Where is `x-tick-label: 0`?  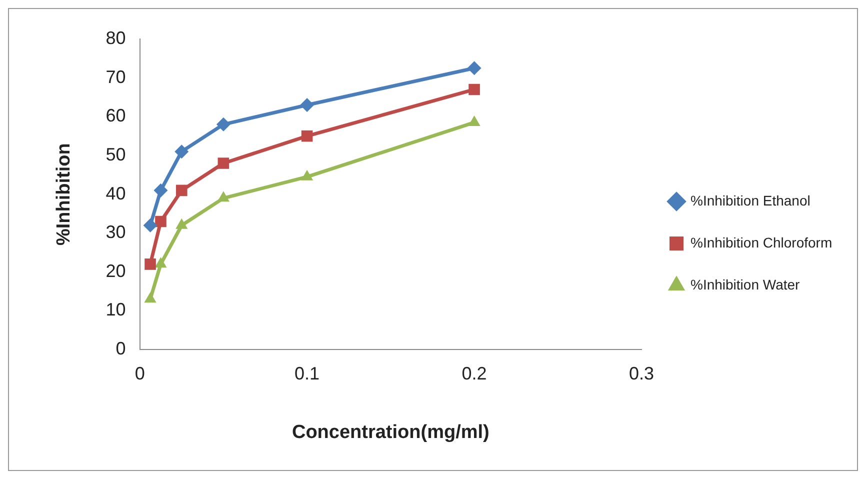 x-tick-label: 0 is located at coordinates (139, 373).